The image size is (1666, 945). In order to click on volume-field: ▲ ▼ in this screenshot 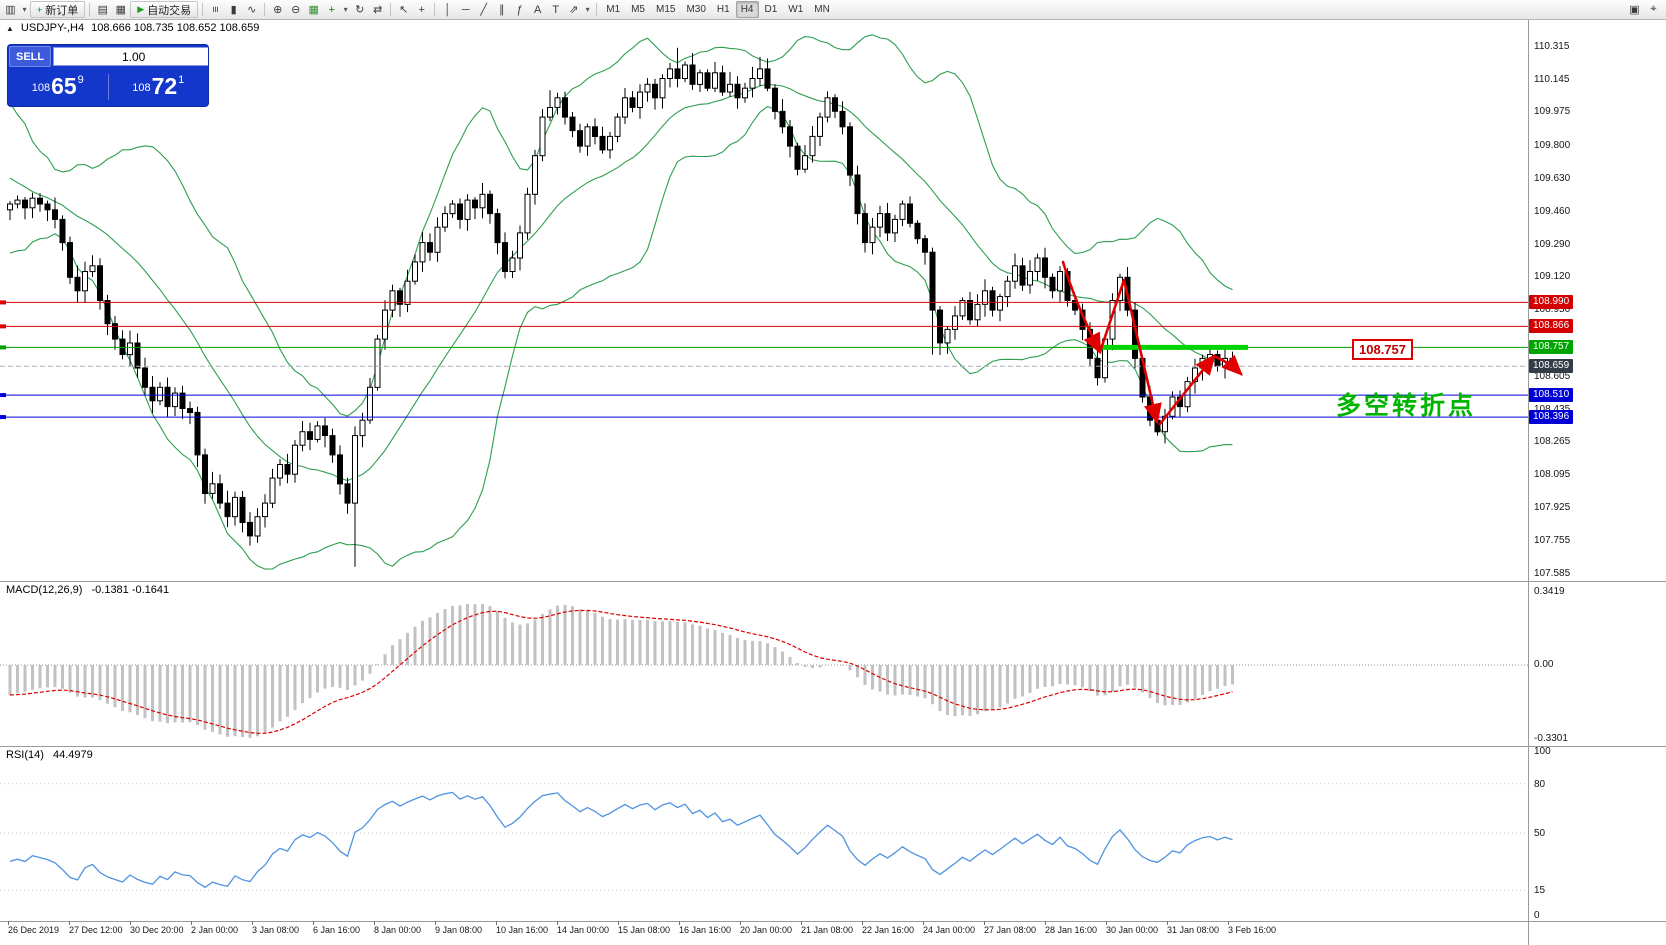, I will do `click(130, 56)`.